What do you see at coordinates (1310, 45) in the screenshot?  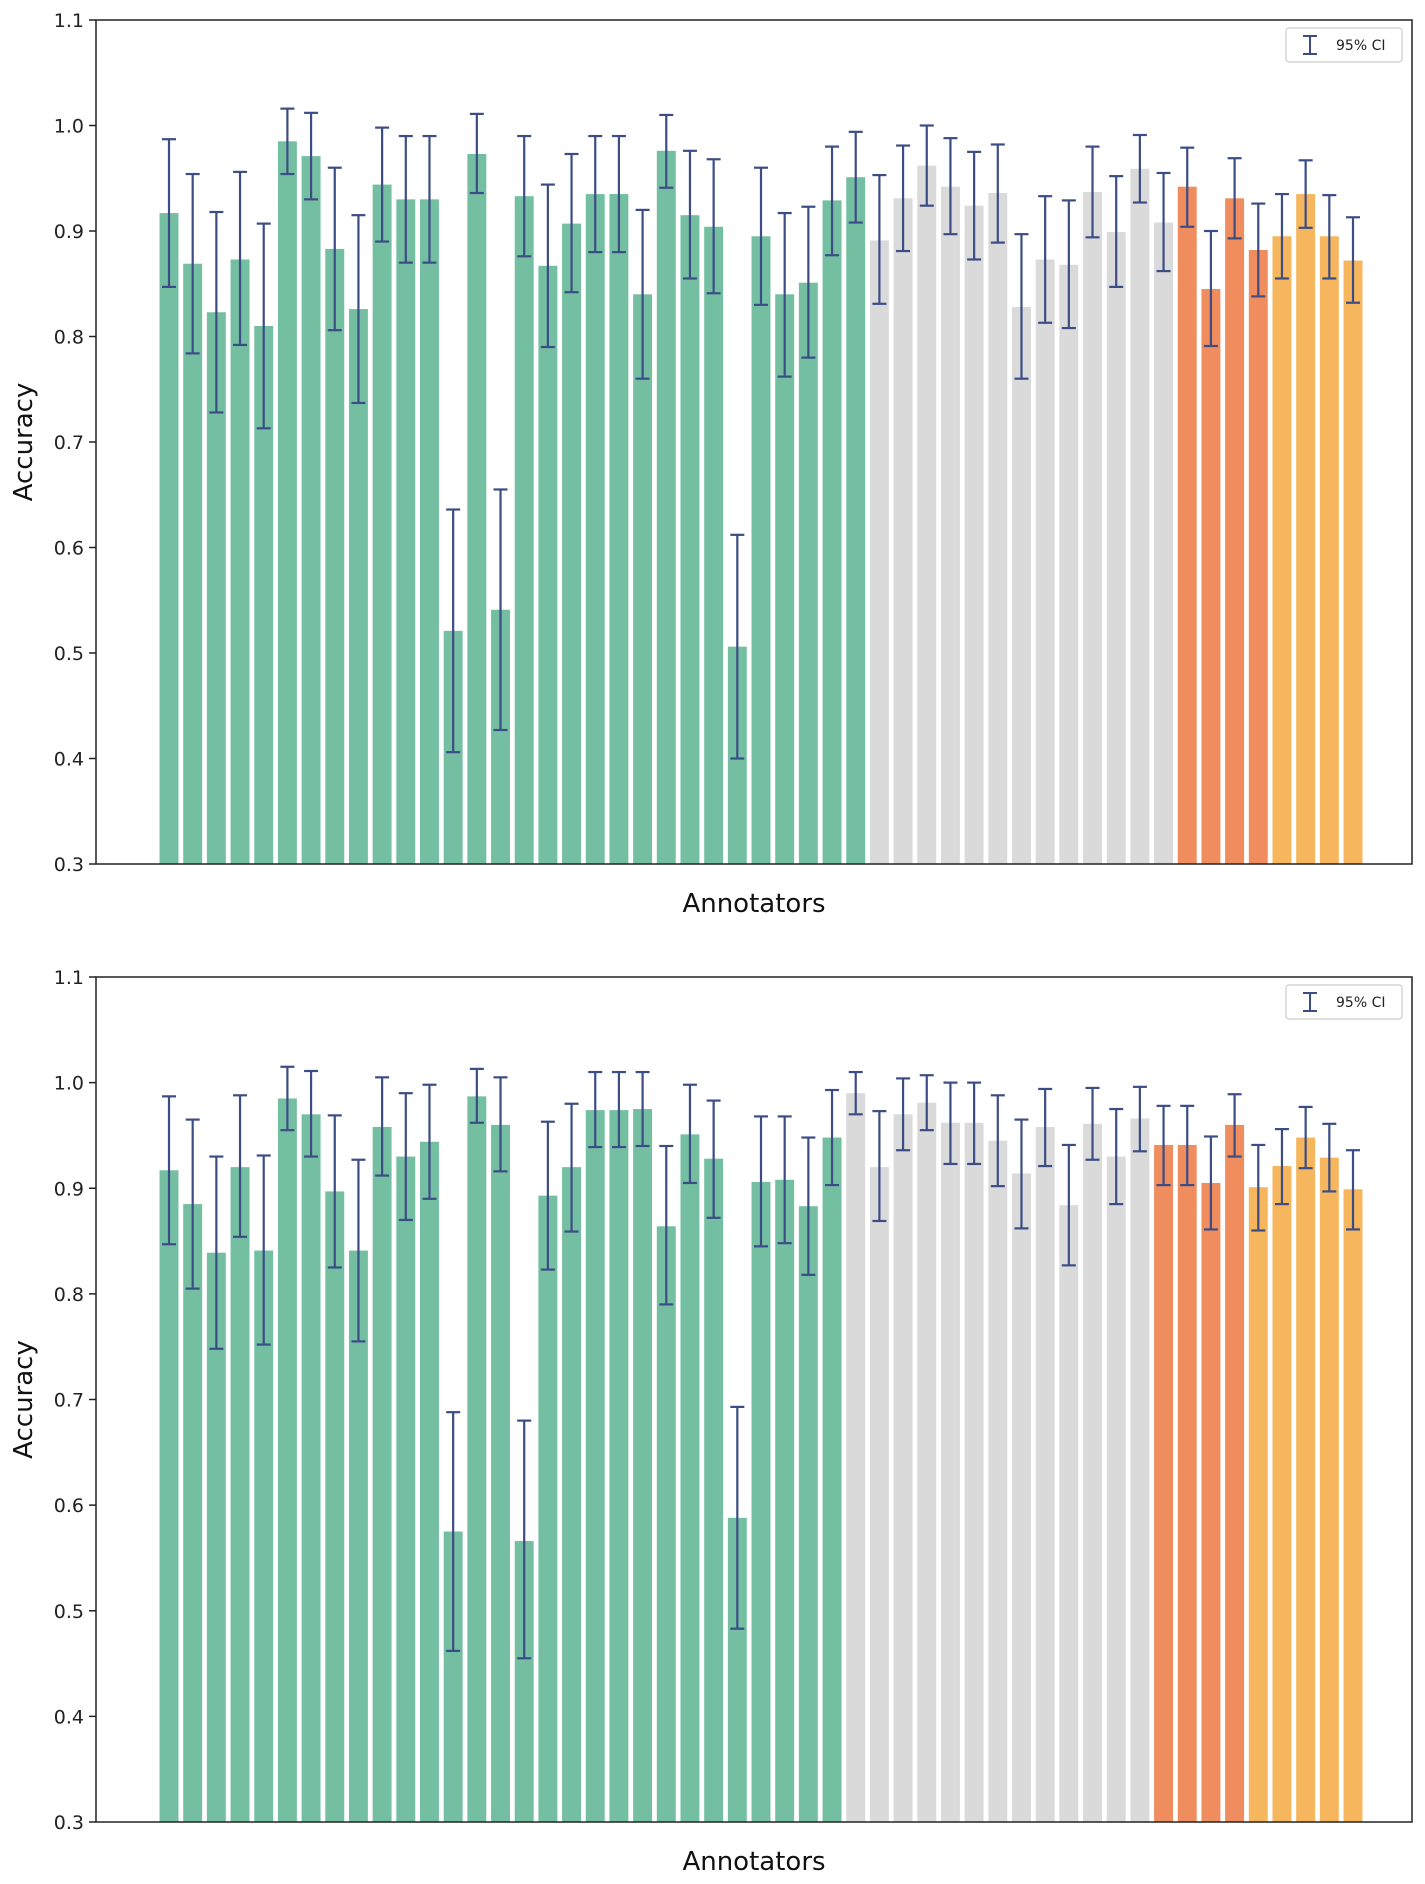 I see `error-bar-legend-icon` at bounding box center [1310, 45].